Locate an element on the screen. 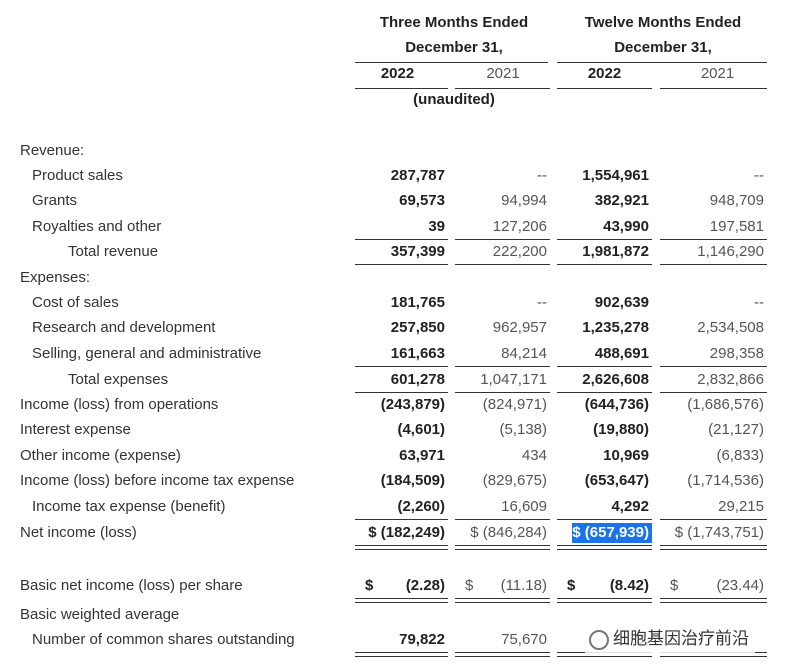 The height and width of the screenshot is (672, 793). cell: (653,647) is located at coordinates (616, 480).